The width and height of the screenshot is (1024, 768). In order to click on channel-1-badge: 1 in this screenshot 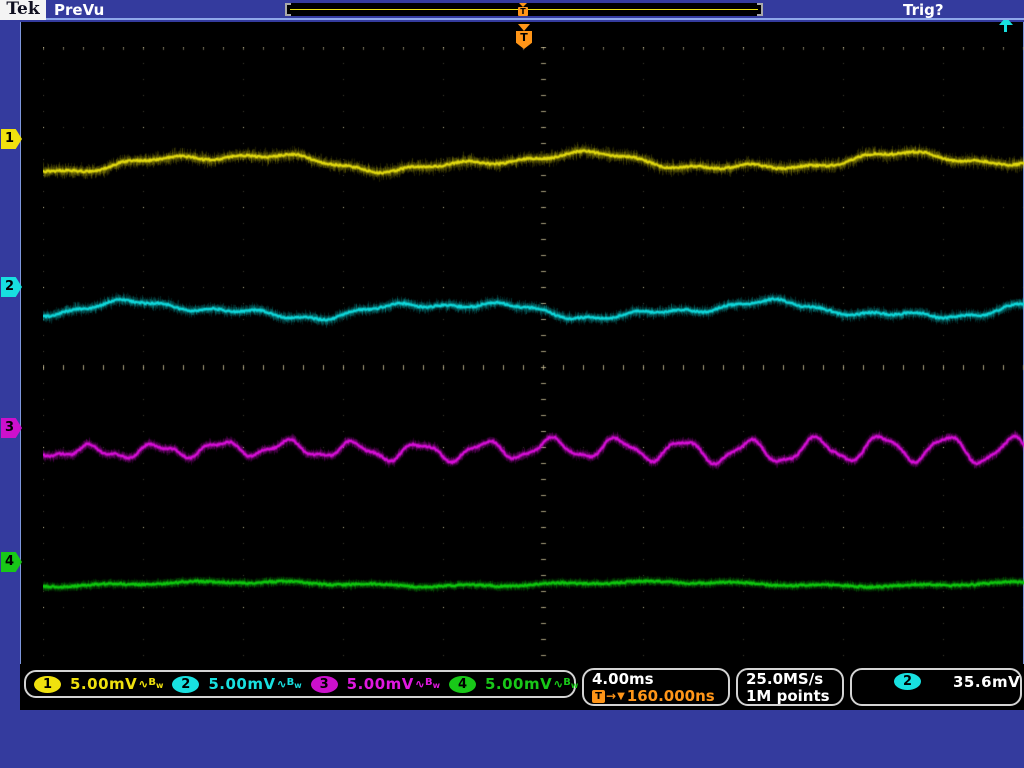, I will do `click(47, 684)`.